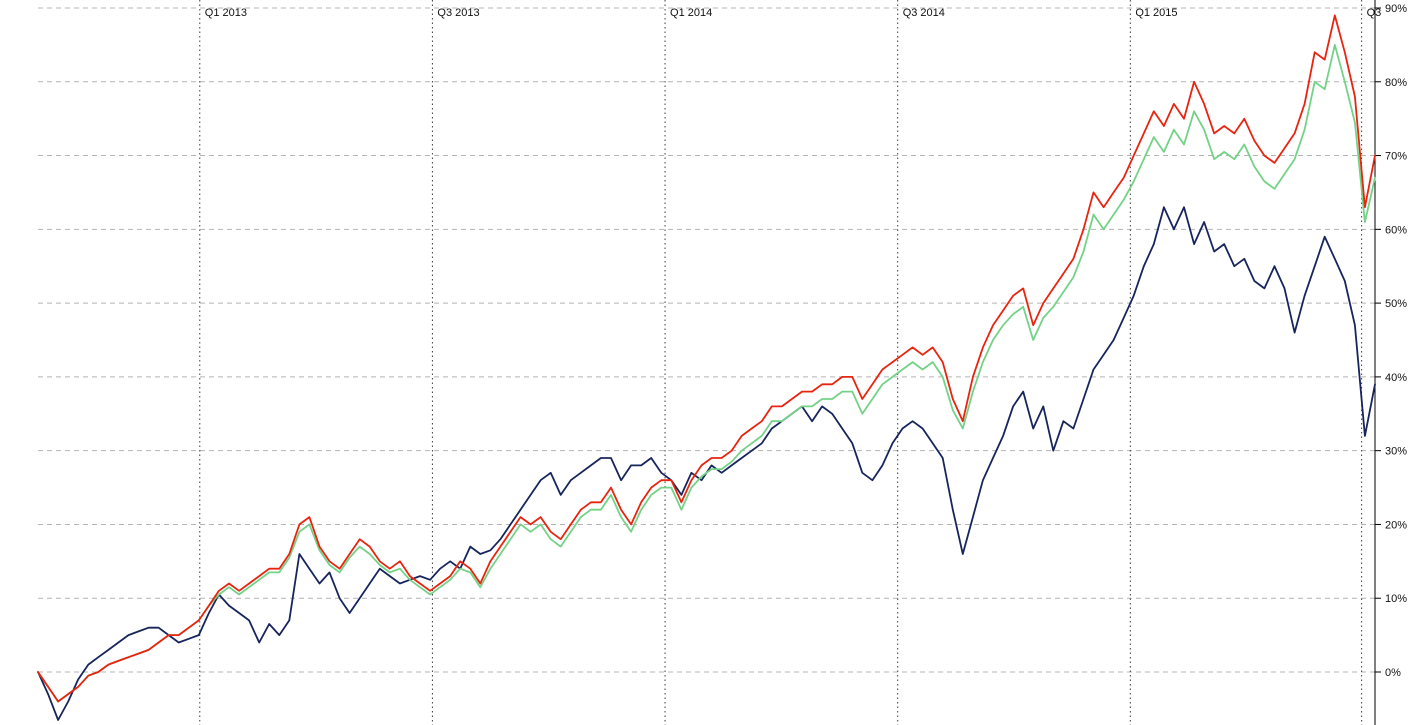 The image size is (1420, 725). Describe the element at coordinates (1396, 452) in the screenshot. I see `y-tick-label: 30%` at that location.